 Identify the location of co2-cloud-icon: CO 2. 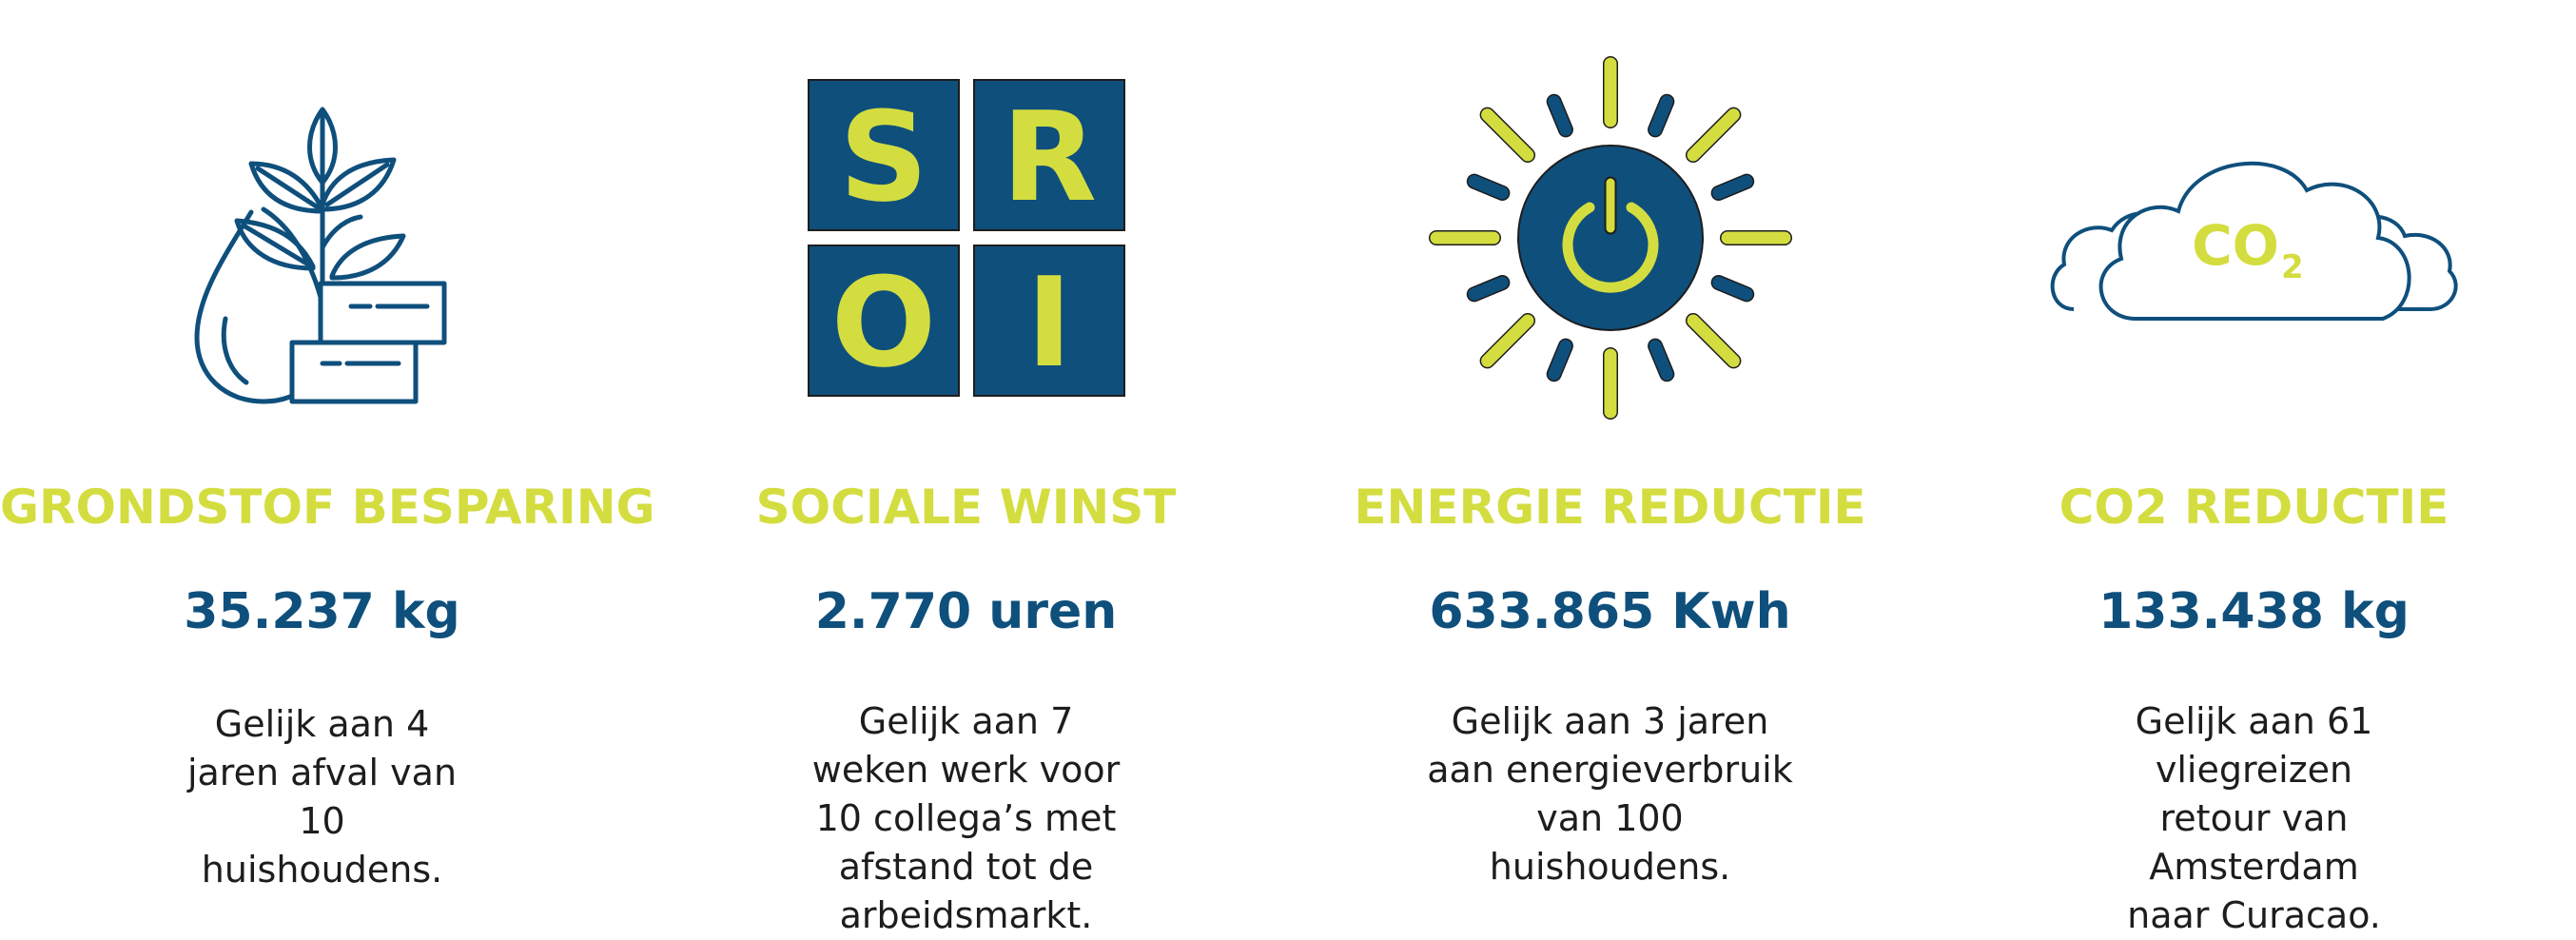
(2254, 238).